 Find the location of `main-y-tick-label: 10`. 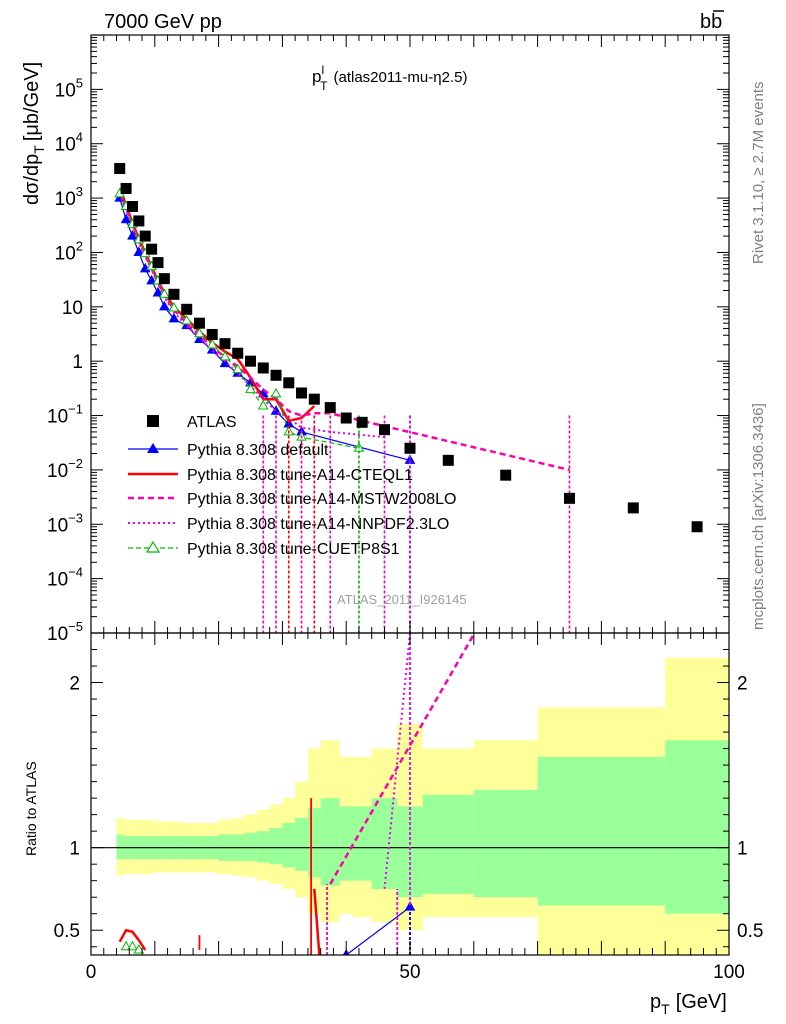

main-y-tick-label: 10 is located at coordinates (72, 308).